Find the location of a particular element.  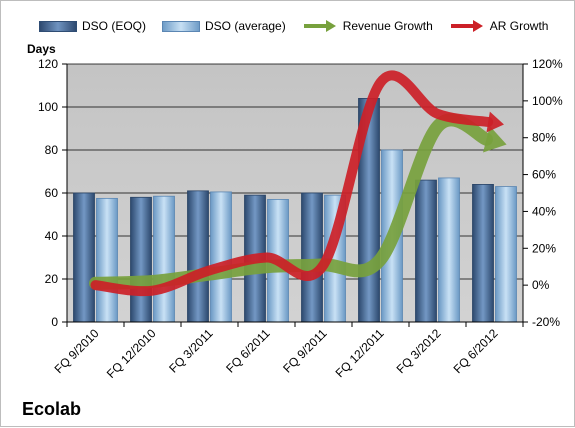

y-right-tick-label: 0% is located at coordinates (541, 285).